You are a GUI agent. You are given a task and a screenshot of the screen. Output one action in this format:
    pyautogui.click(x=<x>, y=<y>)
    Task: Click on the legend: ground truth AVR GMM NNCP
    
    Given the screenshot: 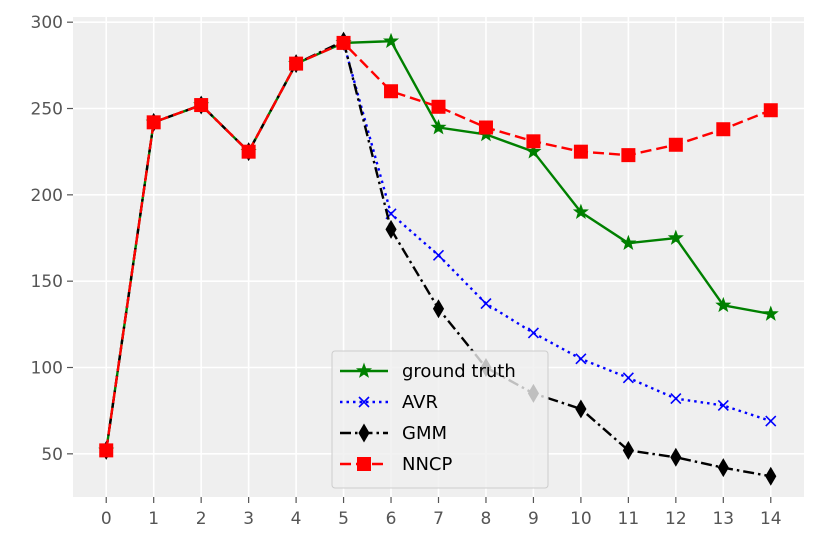 What is the action you would take?
    pyautogui.click(x=440, y=419)
    